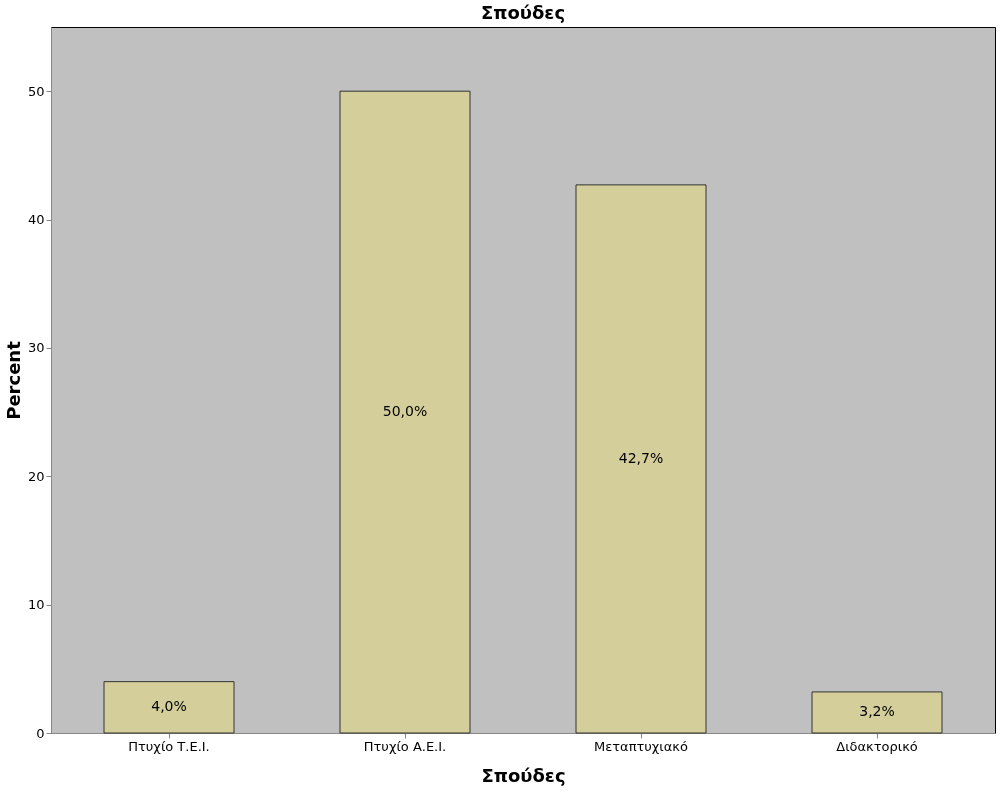  Describe the element at coordinates (877, 746) in the screenshot. I see `x-tick-label: Διδακτορικό` at that location.